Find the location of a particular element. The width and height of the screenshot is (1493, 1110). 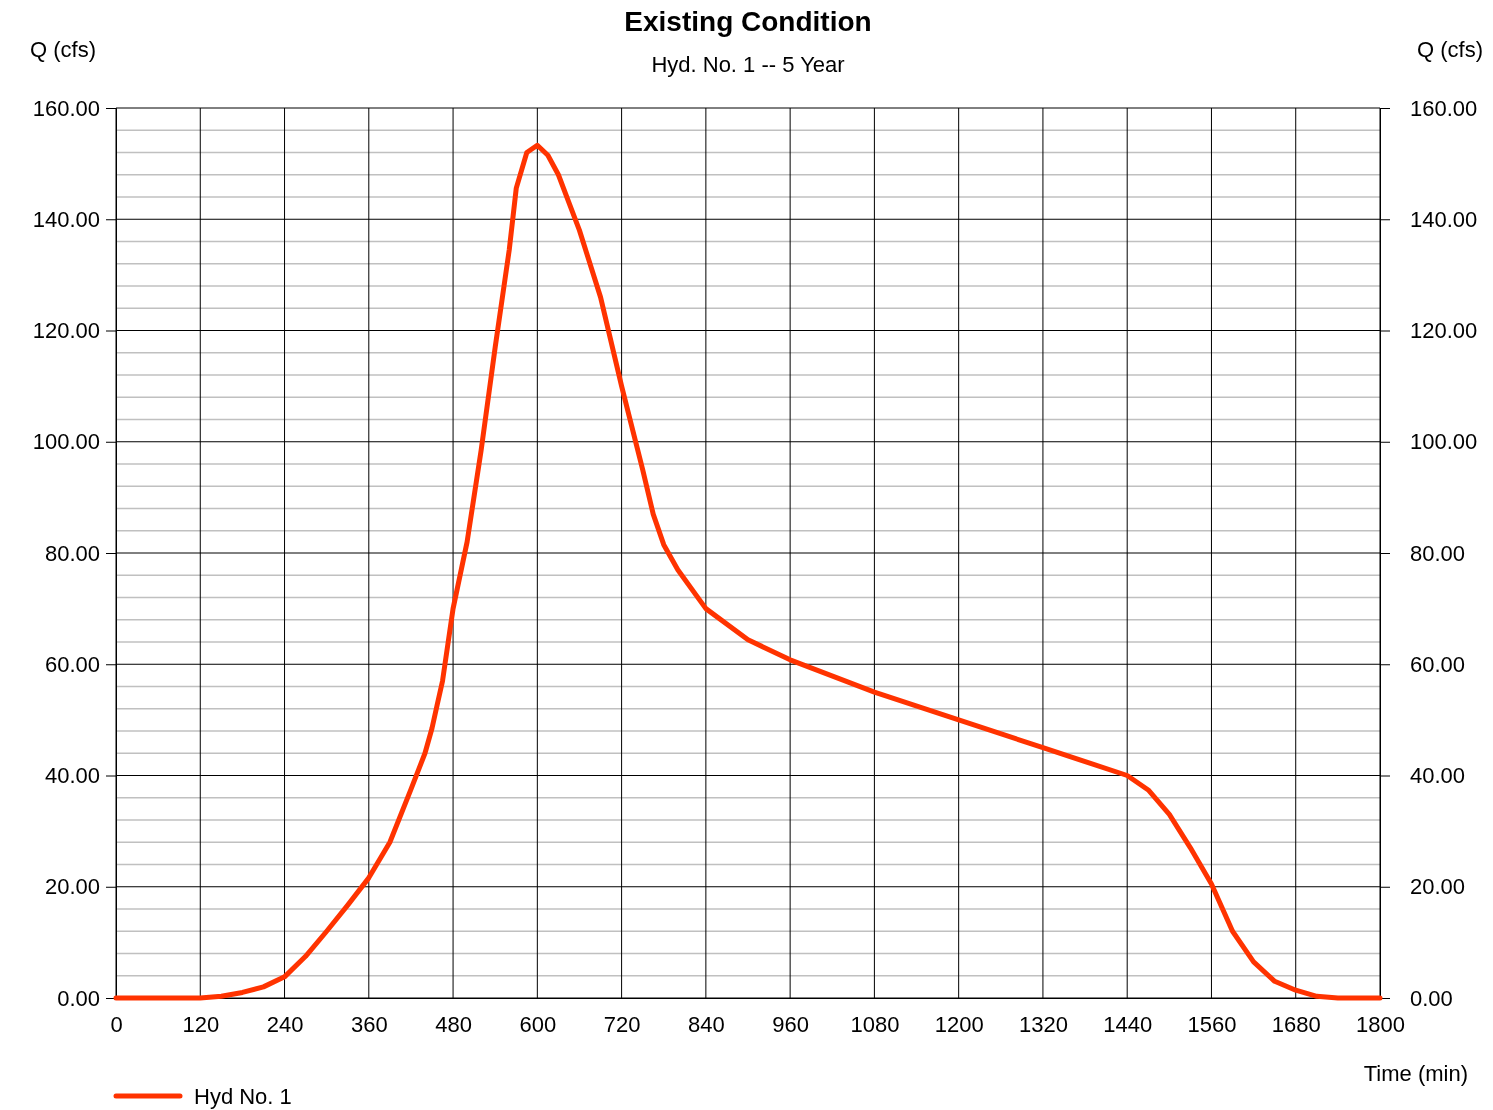

x-tick-label: 1320 is located at coordinates (1043, 1024).